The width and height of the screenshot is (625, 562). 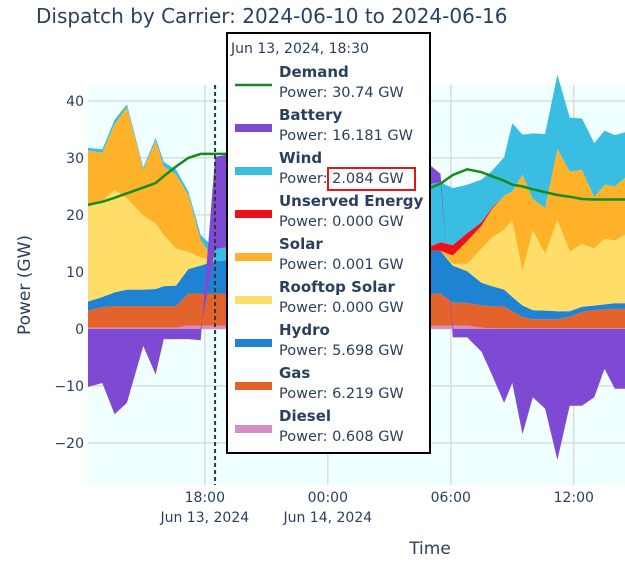 I want to click on x-tick-label: 06:00, so click(x=451, y=498).